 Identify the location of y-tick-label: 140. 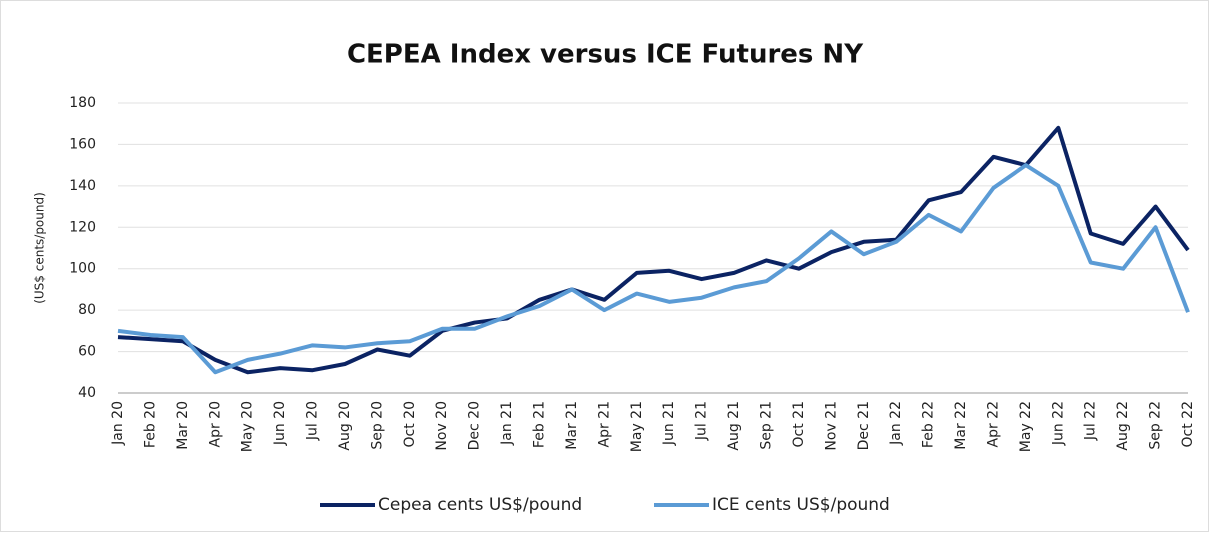
(82, 186).